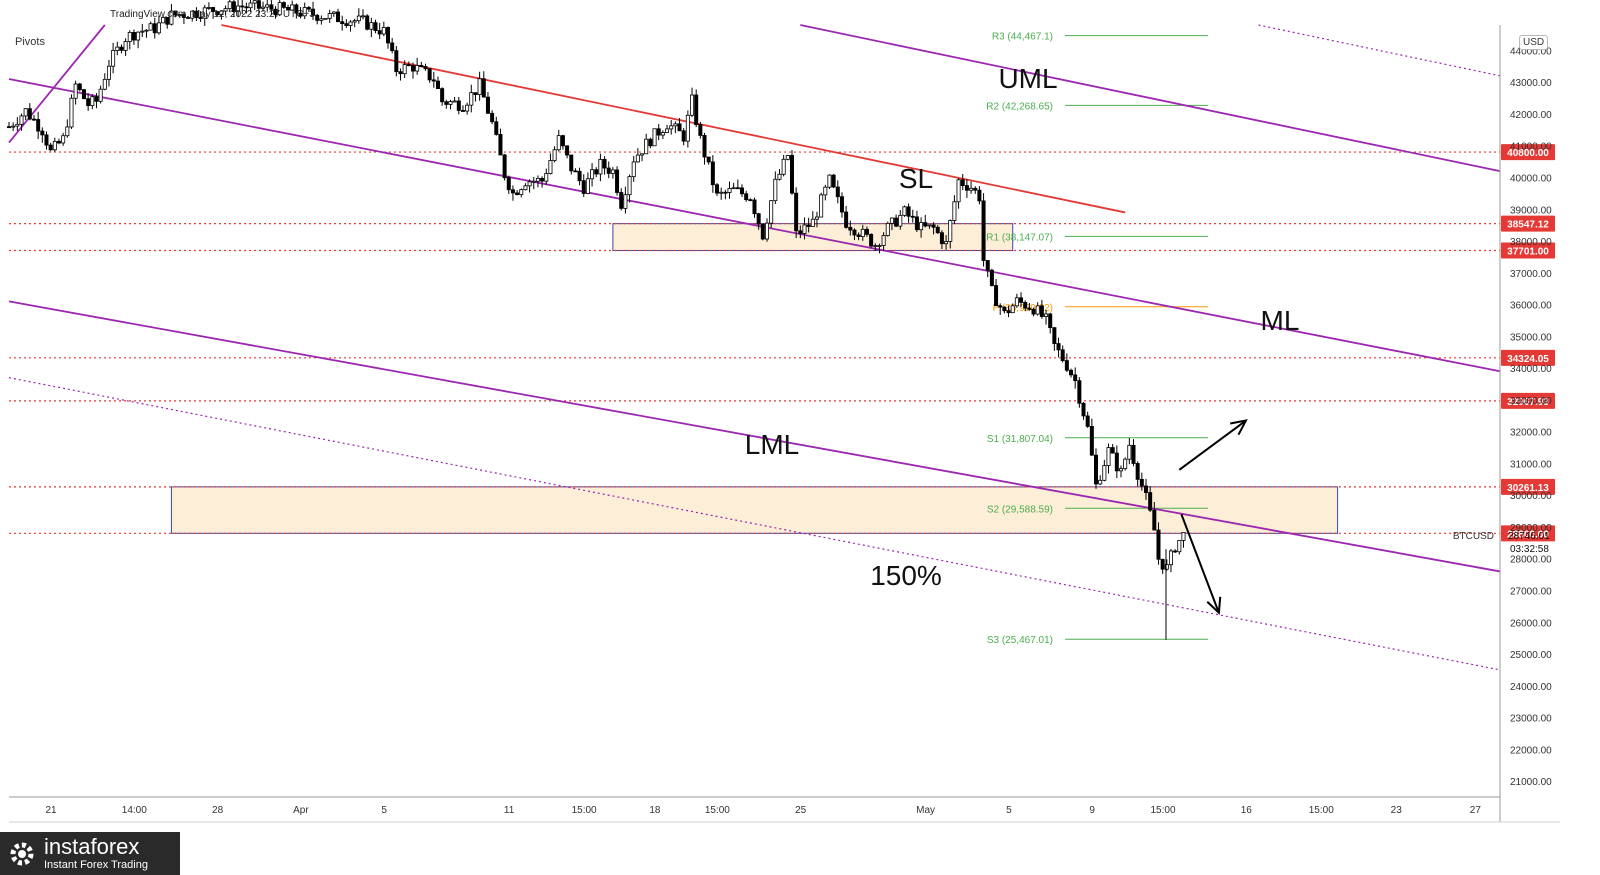  What do you see at coordinates (1009, 810) in the screenshot?
I see `x-tick-label-11: 5` at bounding box center [1009, 810].